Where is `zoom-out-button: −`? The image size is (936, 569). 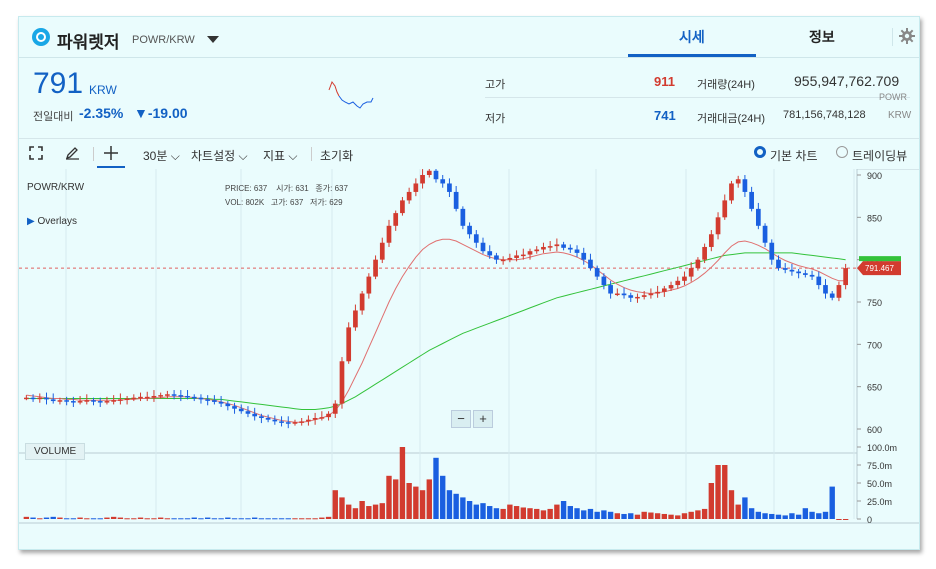 zoom-out-button: − is located at coordinates (461, 419).